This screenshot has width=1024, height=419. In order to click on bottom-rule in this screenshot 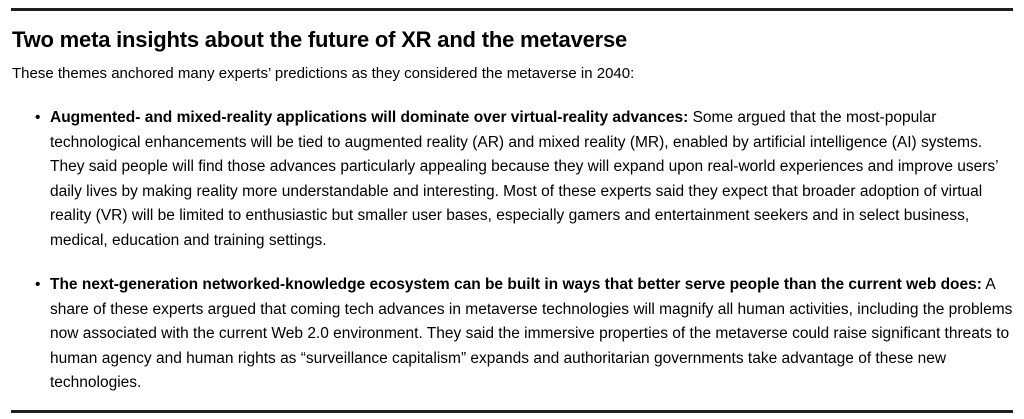, I will do `click(512, 411)`.